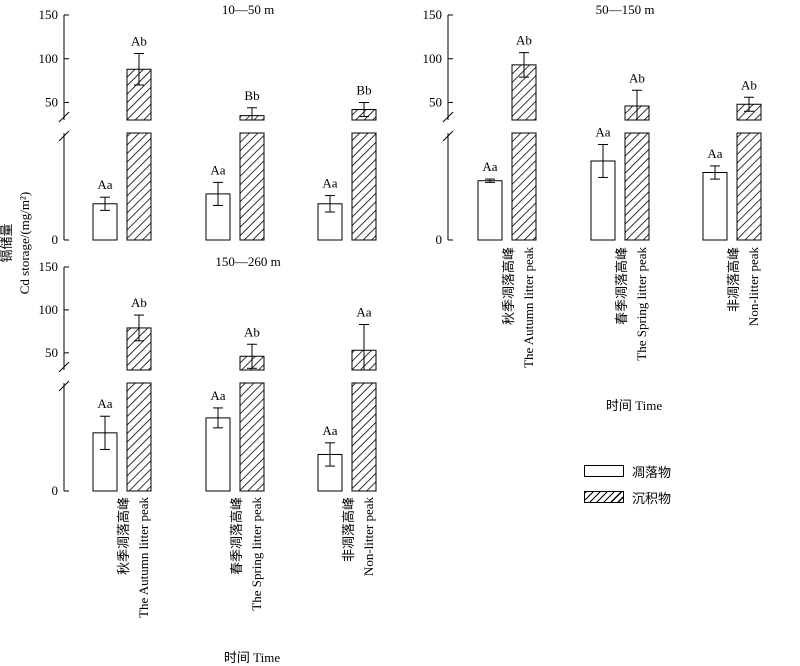  I want to click on y-axis-label-en: Cd storage/(mg/m²), so click(24, 243).